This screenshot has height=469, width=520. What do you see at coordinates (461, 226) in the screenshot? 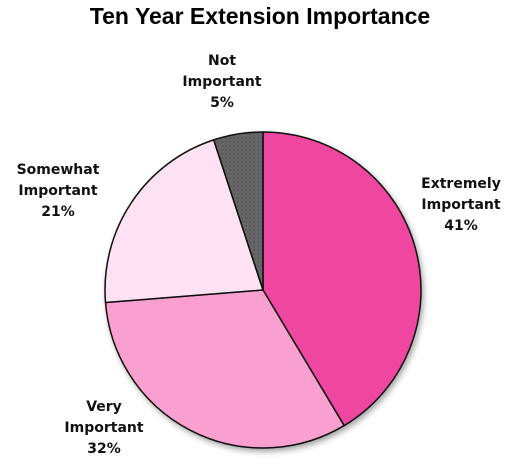
I see `slice-extremely-important-value-label: 41%` at bounding box center [461, 226].